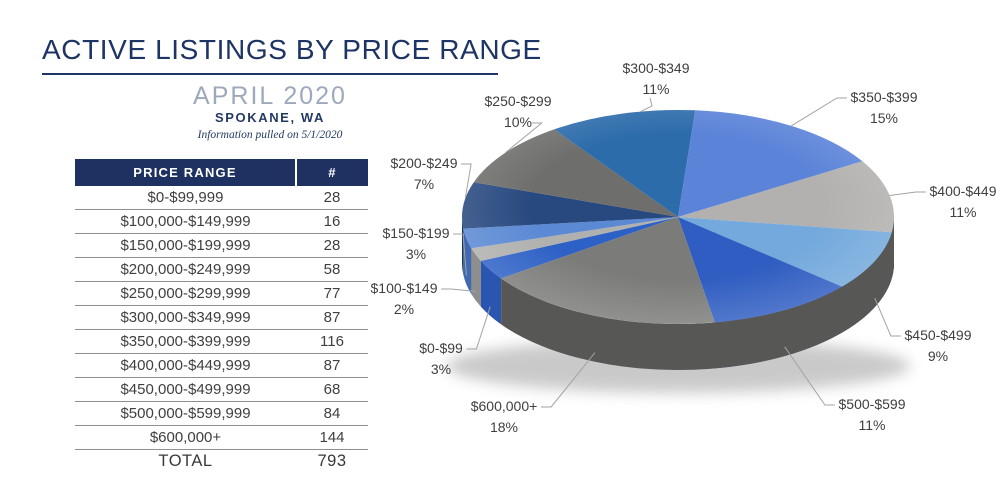  Describe the element at coordinates (331, 172) in the screenshot. I see `column-header-count: #` at that location.